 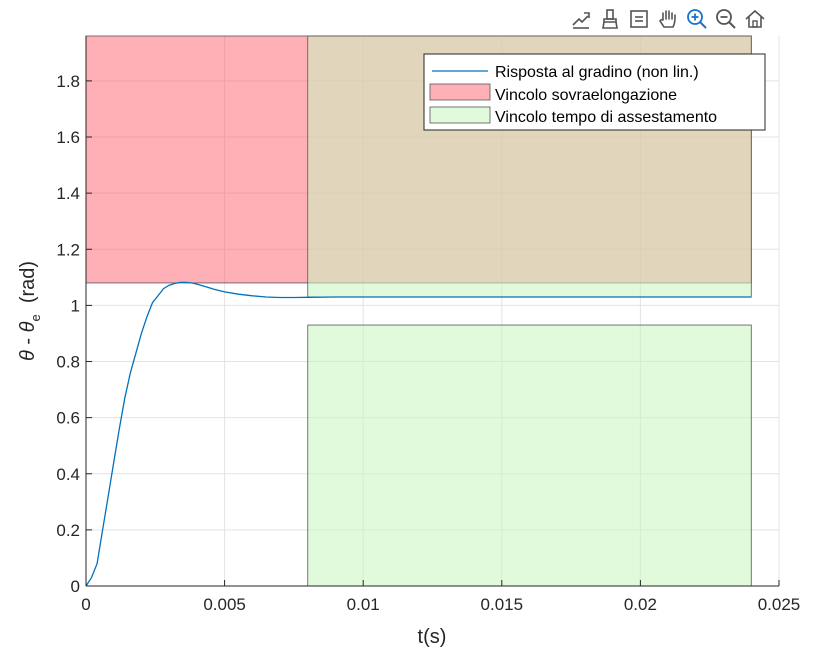 What do you see at coordinates (68, 474) in the screenshot?
I see `y-tick-label: 0.4` at bounding box center [68, 474].